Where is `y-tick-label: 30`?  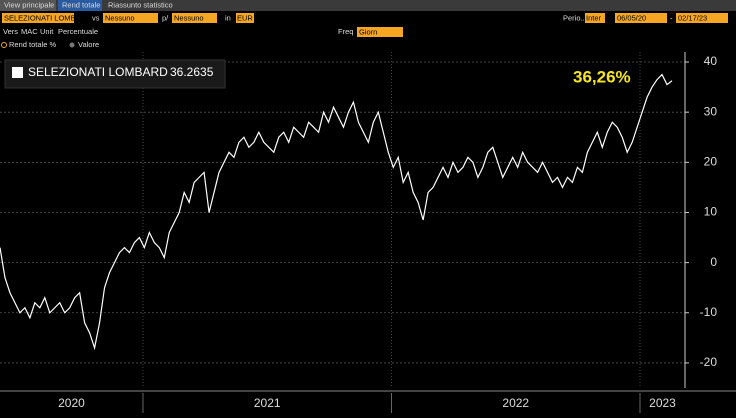
y-tick-label: 30 is located at coordinates (711, 111).